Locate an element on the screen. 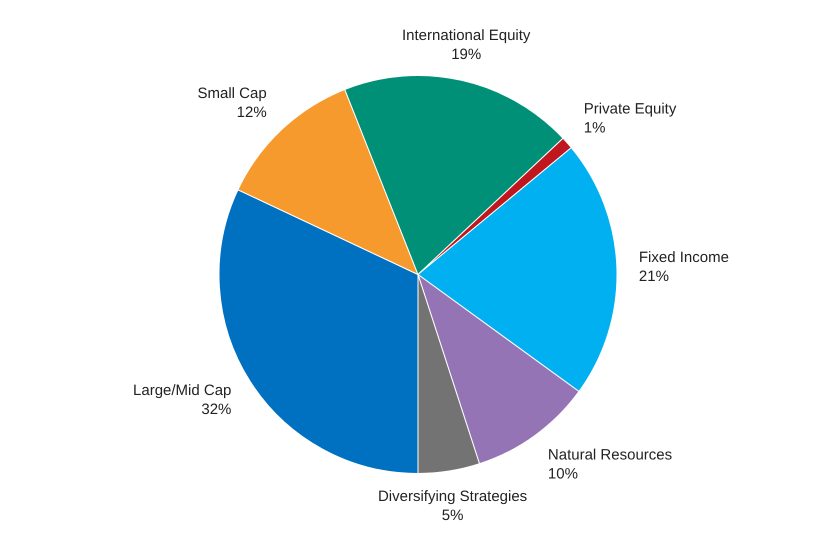 This screenshot has width=836, height=554. data-label: 5% is located at coordinates (453, 515).